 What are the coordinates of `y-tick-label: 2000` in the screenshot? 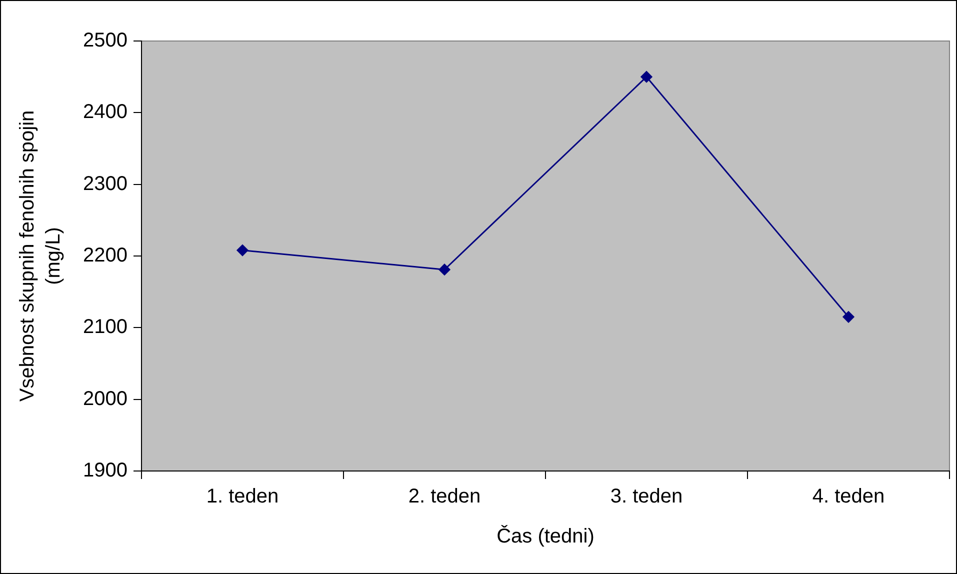 It's located at (105, 399).